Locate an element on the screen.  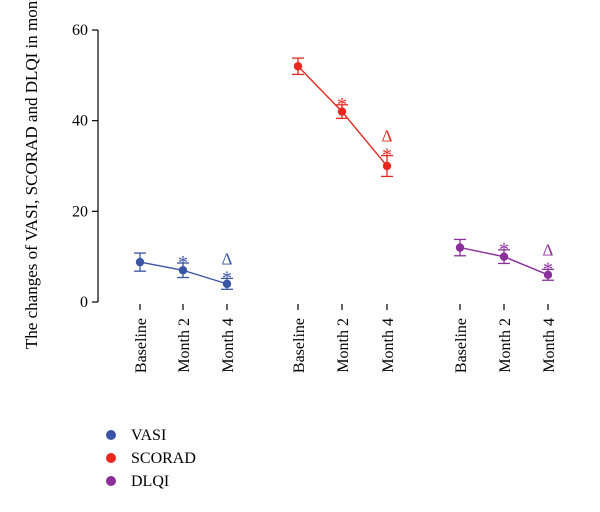
legend-item-dlqi: DLQI is located at coordinates (137, 481).